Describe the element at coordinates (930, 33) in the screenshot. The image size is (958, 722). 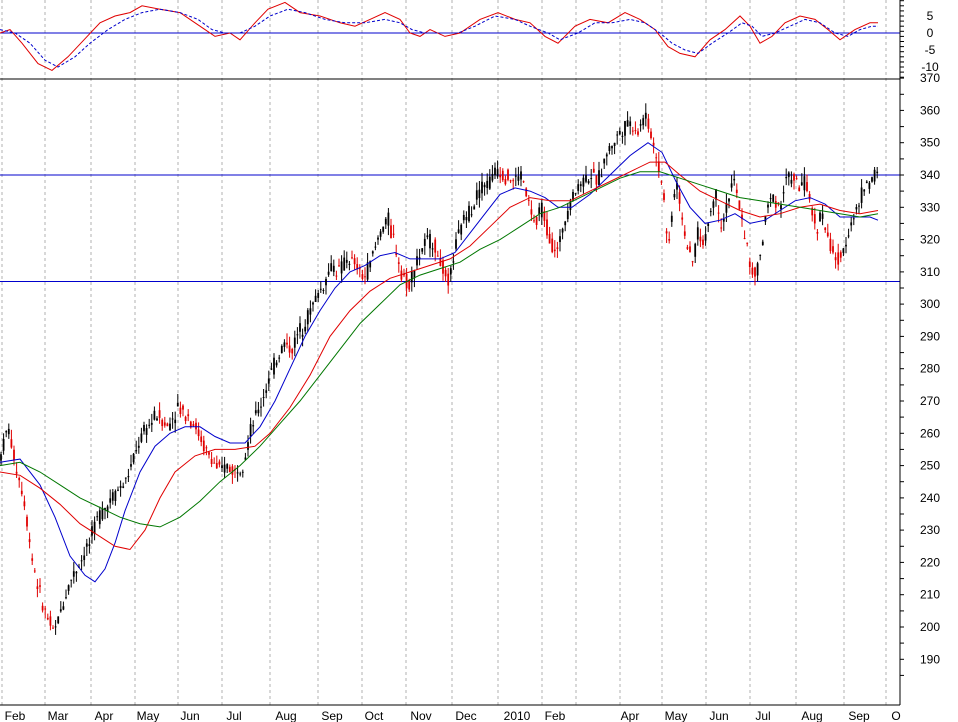
I see `osc-tick-label: 0` at that location.